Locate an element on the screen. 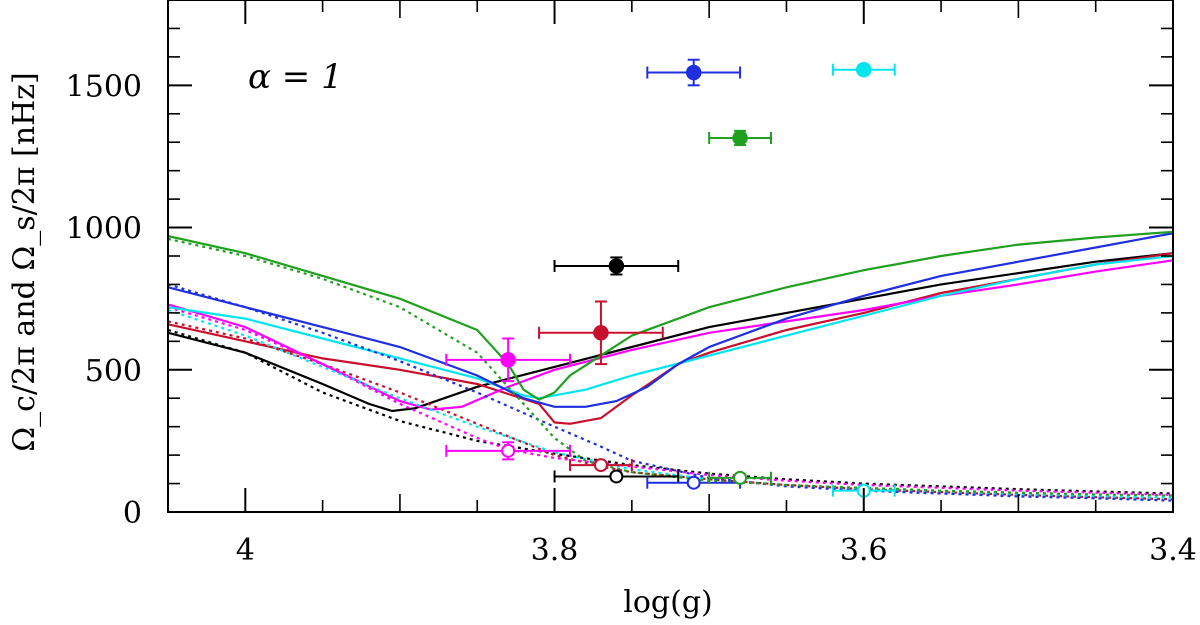  point-black-open is located at coordinates (616, 476).